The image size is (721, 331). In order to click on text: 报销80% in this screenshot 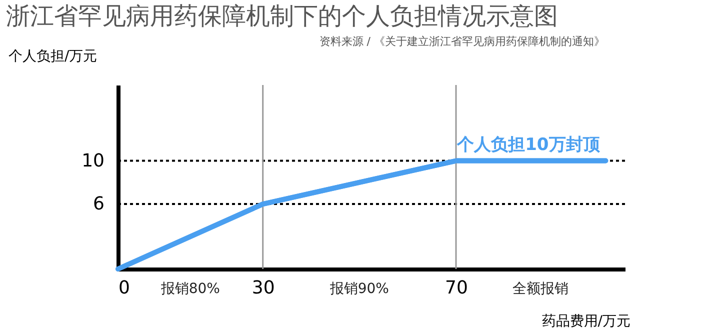, I will do `click(190, 289)`.